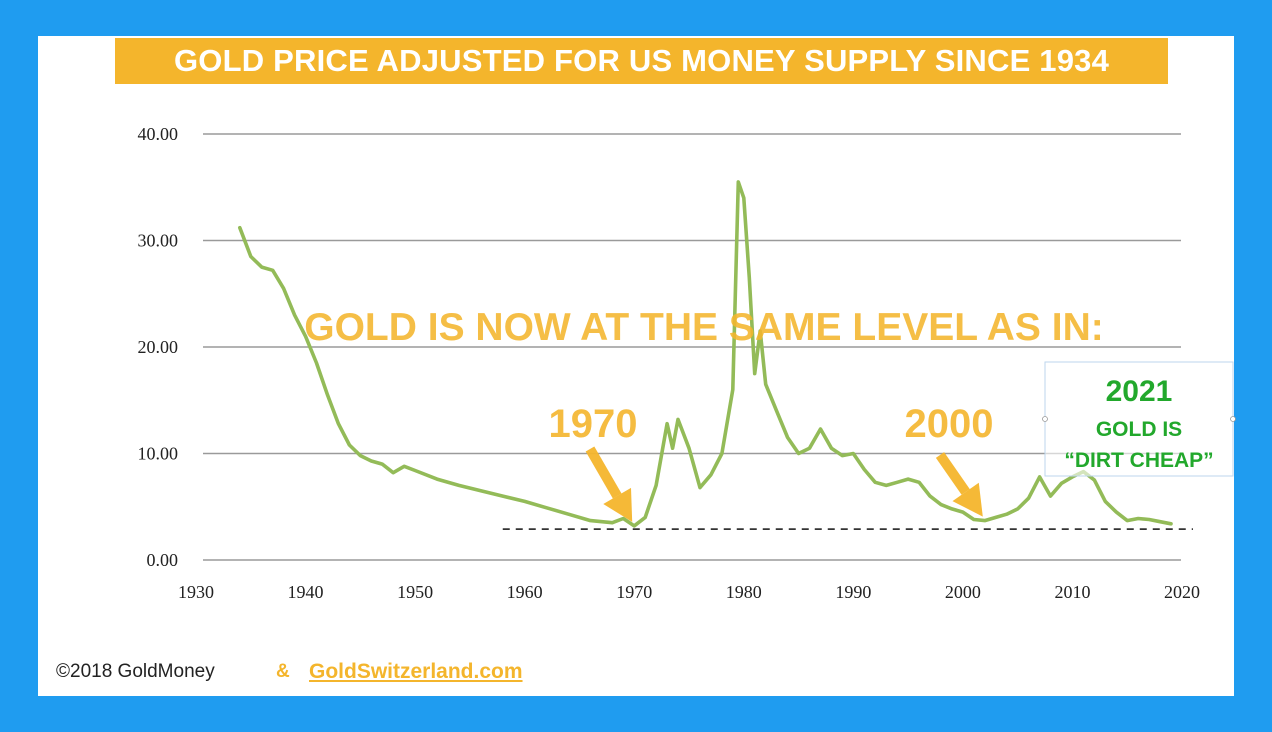  Describe the element at coordinates (416, 671) in the screenshot. I see `footer-link-goldswitzerland: GoldSwitzerland.com` at that location.